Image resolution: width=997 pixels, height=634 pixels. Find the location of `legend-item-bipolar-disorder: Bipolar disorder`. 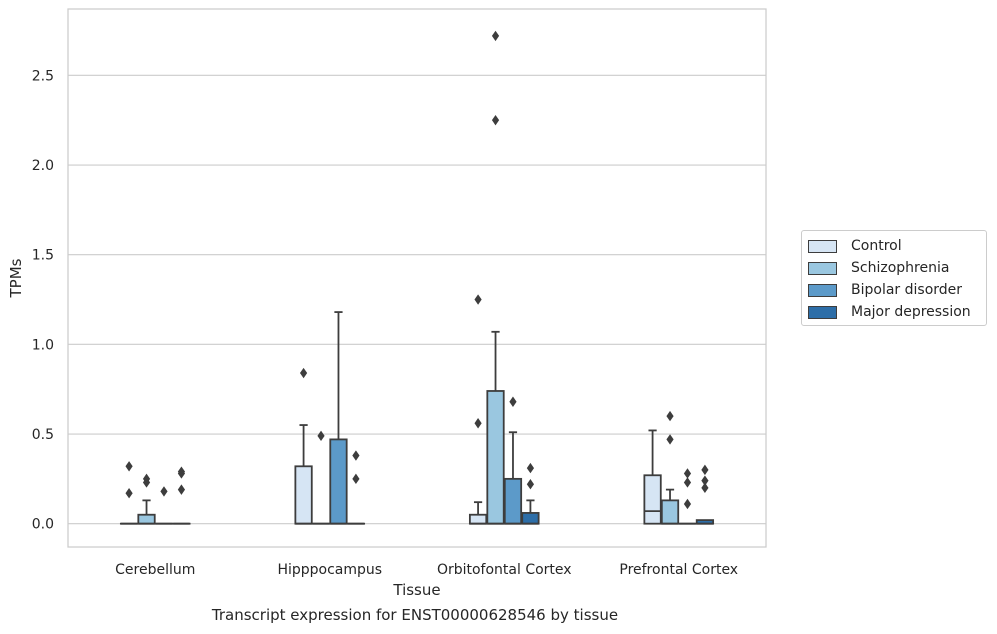

legend-item-bipolar-disorder: Bipolar disorder is located at coordinates (885, 290).